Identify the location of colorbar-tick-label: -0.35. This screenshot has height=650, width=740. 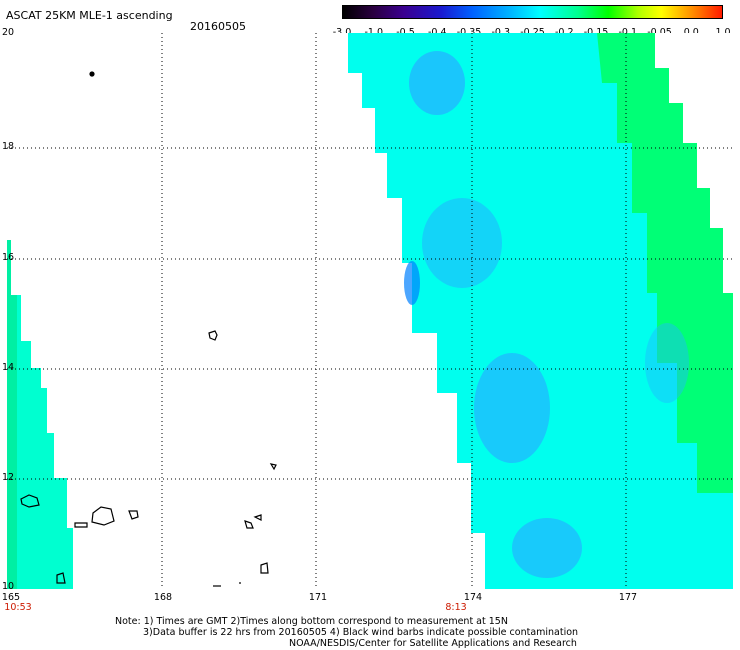
(469, 32).